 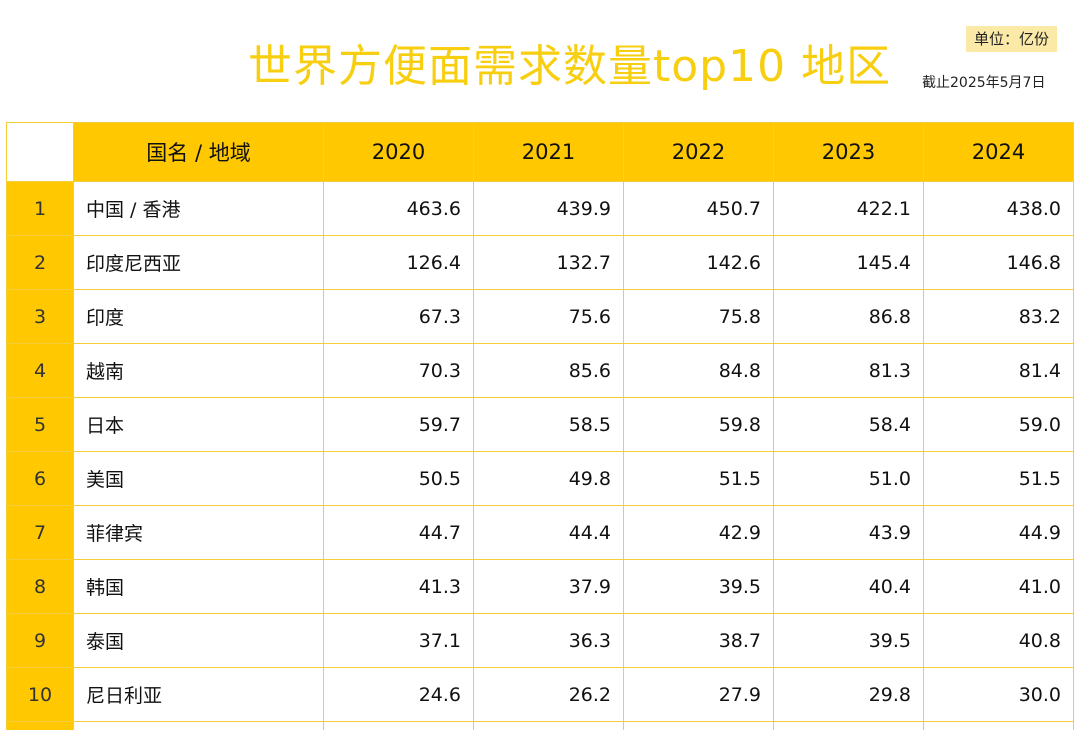 I want to click on value-cell-2023: 81.3, so click(x=849, y=371).